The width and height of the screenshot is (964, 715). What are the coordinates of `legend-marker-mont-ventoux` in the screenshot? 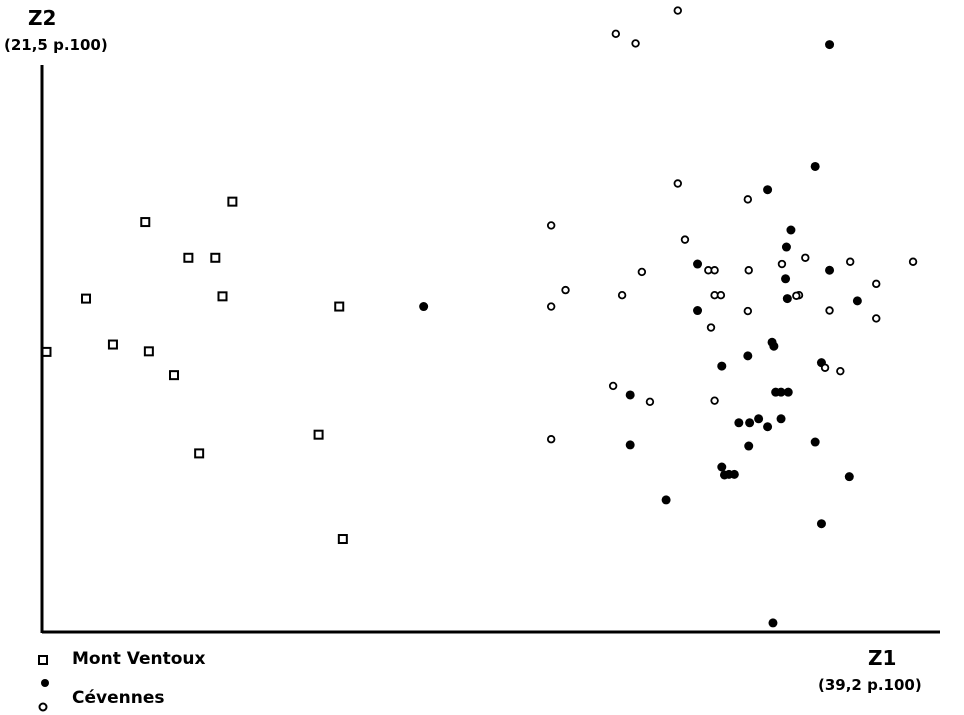 It's located at (43, 660).